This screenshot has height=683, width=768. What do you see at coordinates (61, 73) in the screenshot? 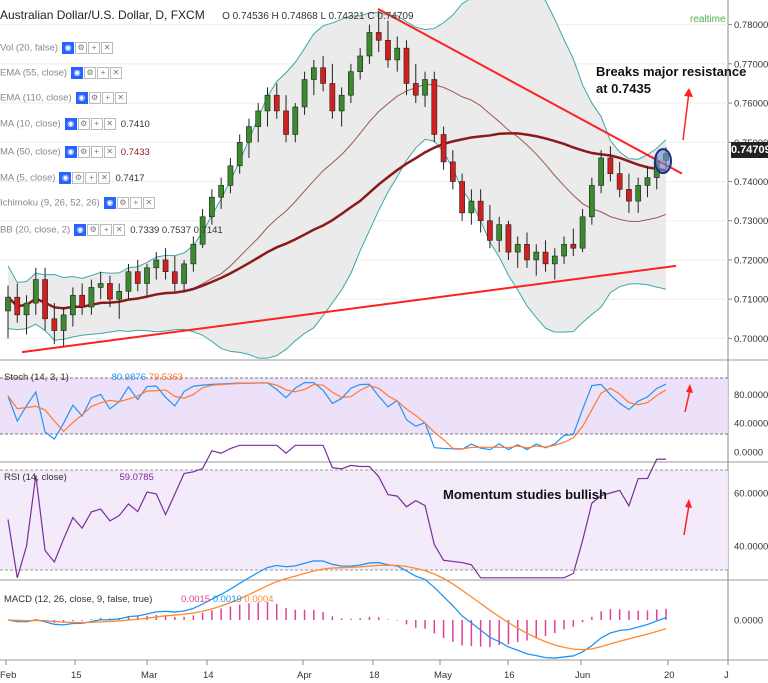
I see `indicator-row: EMA (55, close) ◉ ⚙ + ✕` at bounding box center [61, 73].